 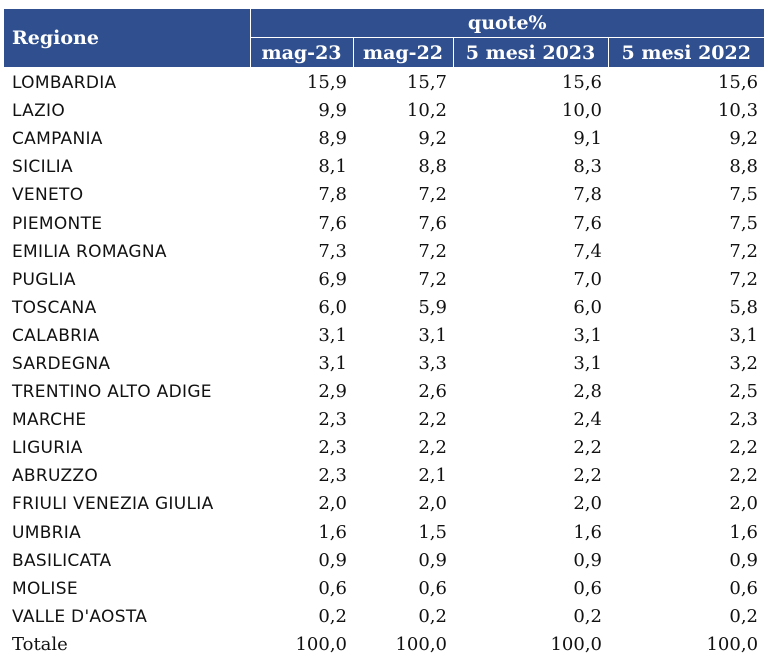 I want to click on table-row: CAMPANIA 8,9 9,2 9,1 9,2, so click(x=384, y=139).